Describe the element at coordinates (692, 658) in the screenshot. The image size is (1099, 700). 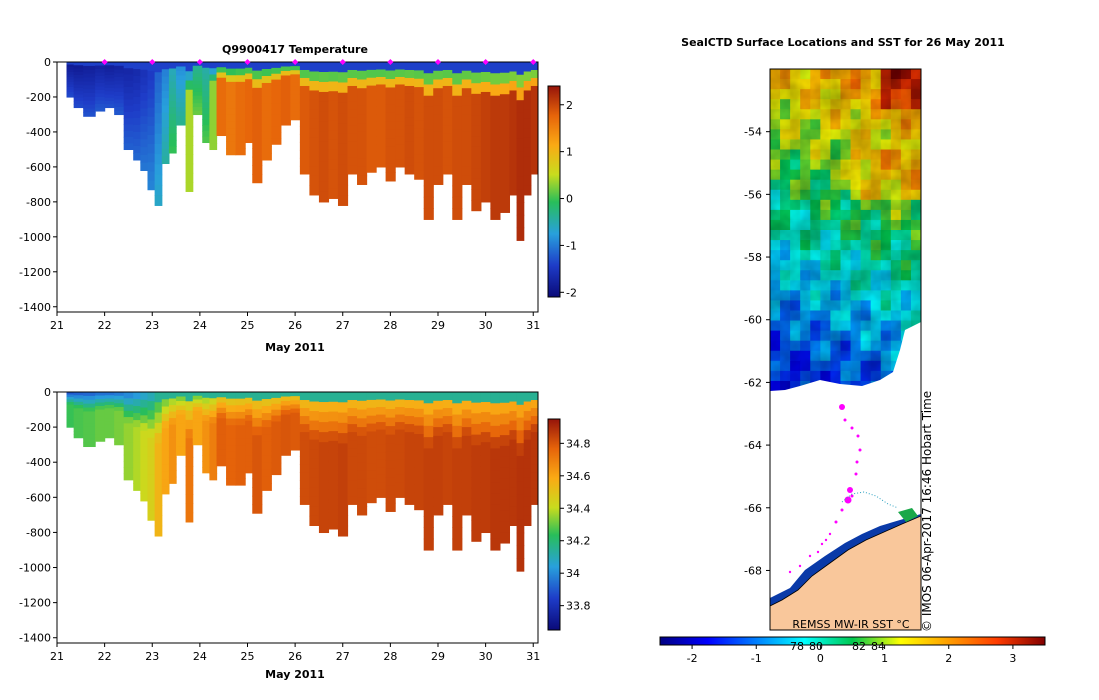
I see `sst-colorbar-tick-label: -2` at that location.